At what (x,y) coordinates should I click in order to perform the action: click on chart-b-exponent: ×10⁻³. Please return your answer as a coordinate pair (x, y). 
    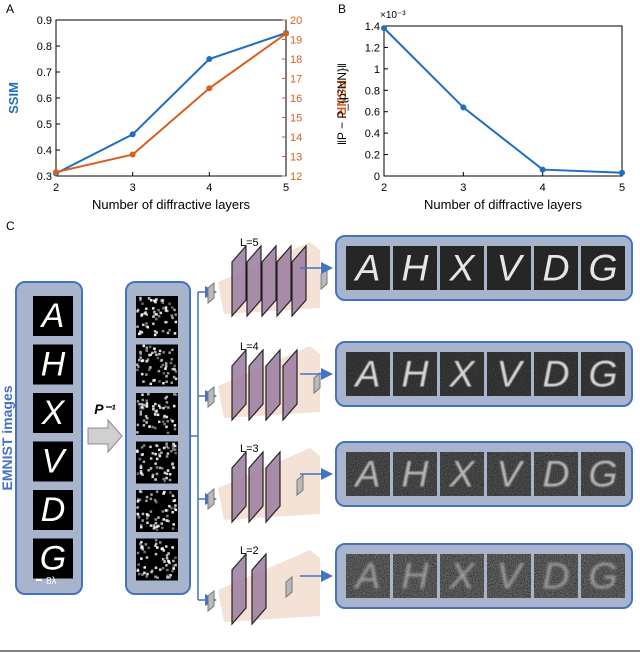
    Looking at the image, I should click on (393, 15).